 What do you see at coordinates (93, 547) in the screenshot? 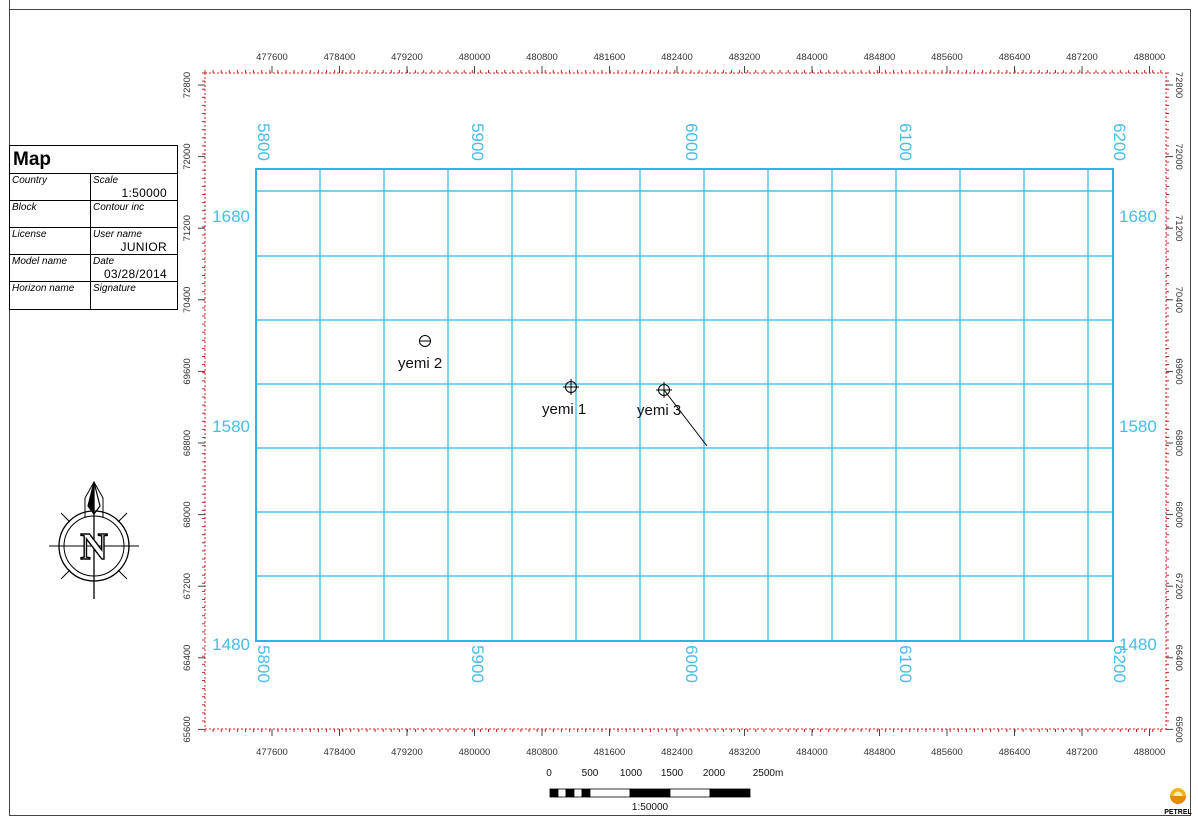
I see `north-arrow-letter: N` at bounding box center [93, 547].